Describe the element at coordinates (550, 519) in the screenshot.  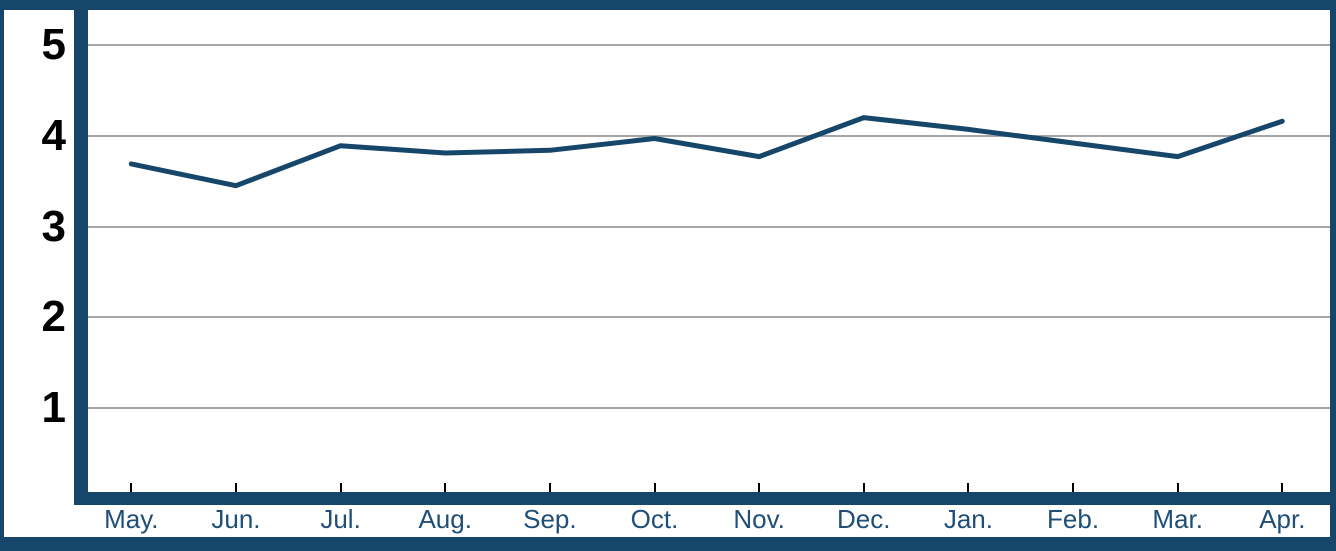
I see `x-tick-label-sep: Sep.` at that location.